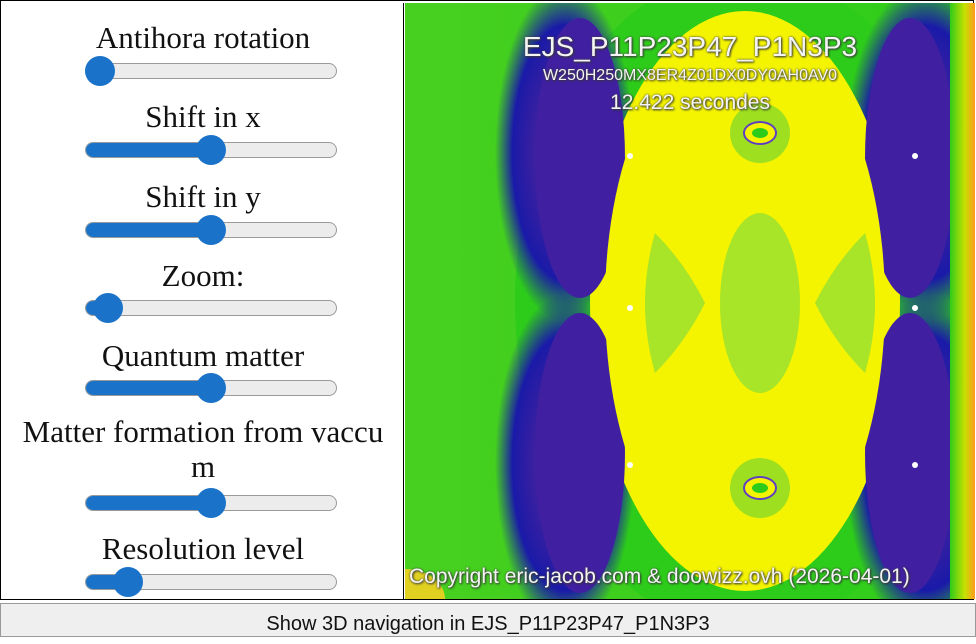 The width and height of the screenshot is (976, 644). I want to click on label-resolution-level: Resolution level, so click(203, 548).